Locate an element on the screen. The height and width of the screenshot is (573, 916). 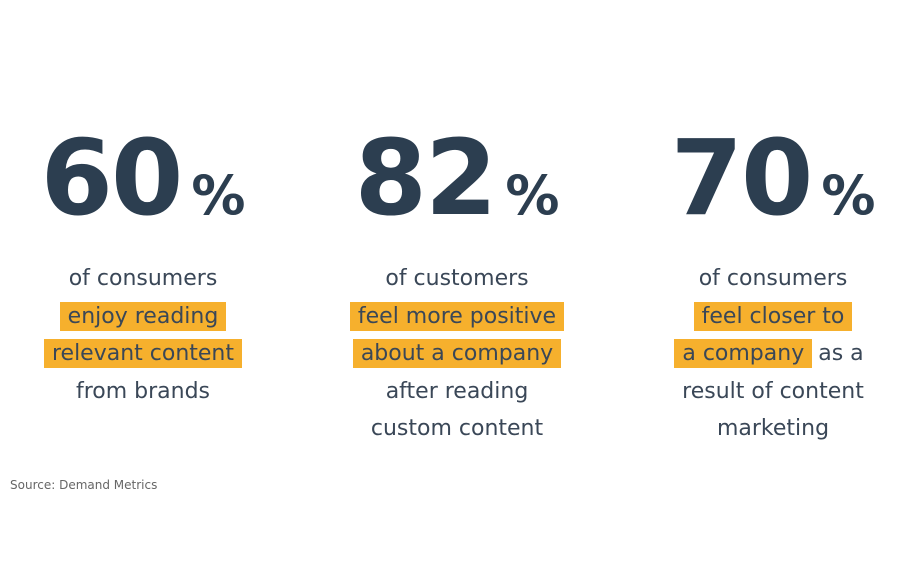
text: custom content is located at coordinates (457, 428).